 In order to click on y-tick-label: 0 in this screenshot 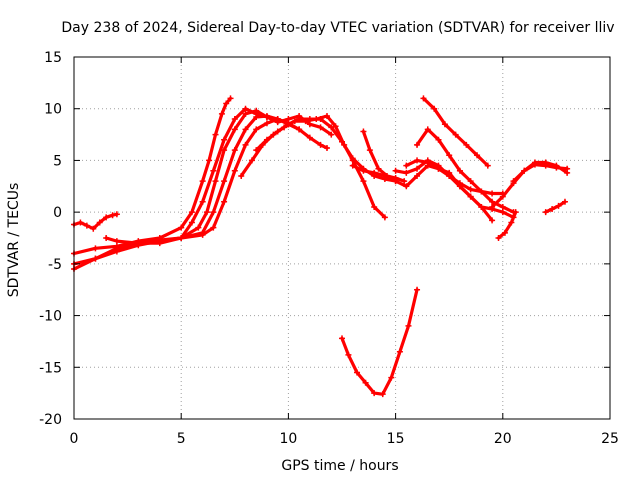, I will do `click(57, 213)`.